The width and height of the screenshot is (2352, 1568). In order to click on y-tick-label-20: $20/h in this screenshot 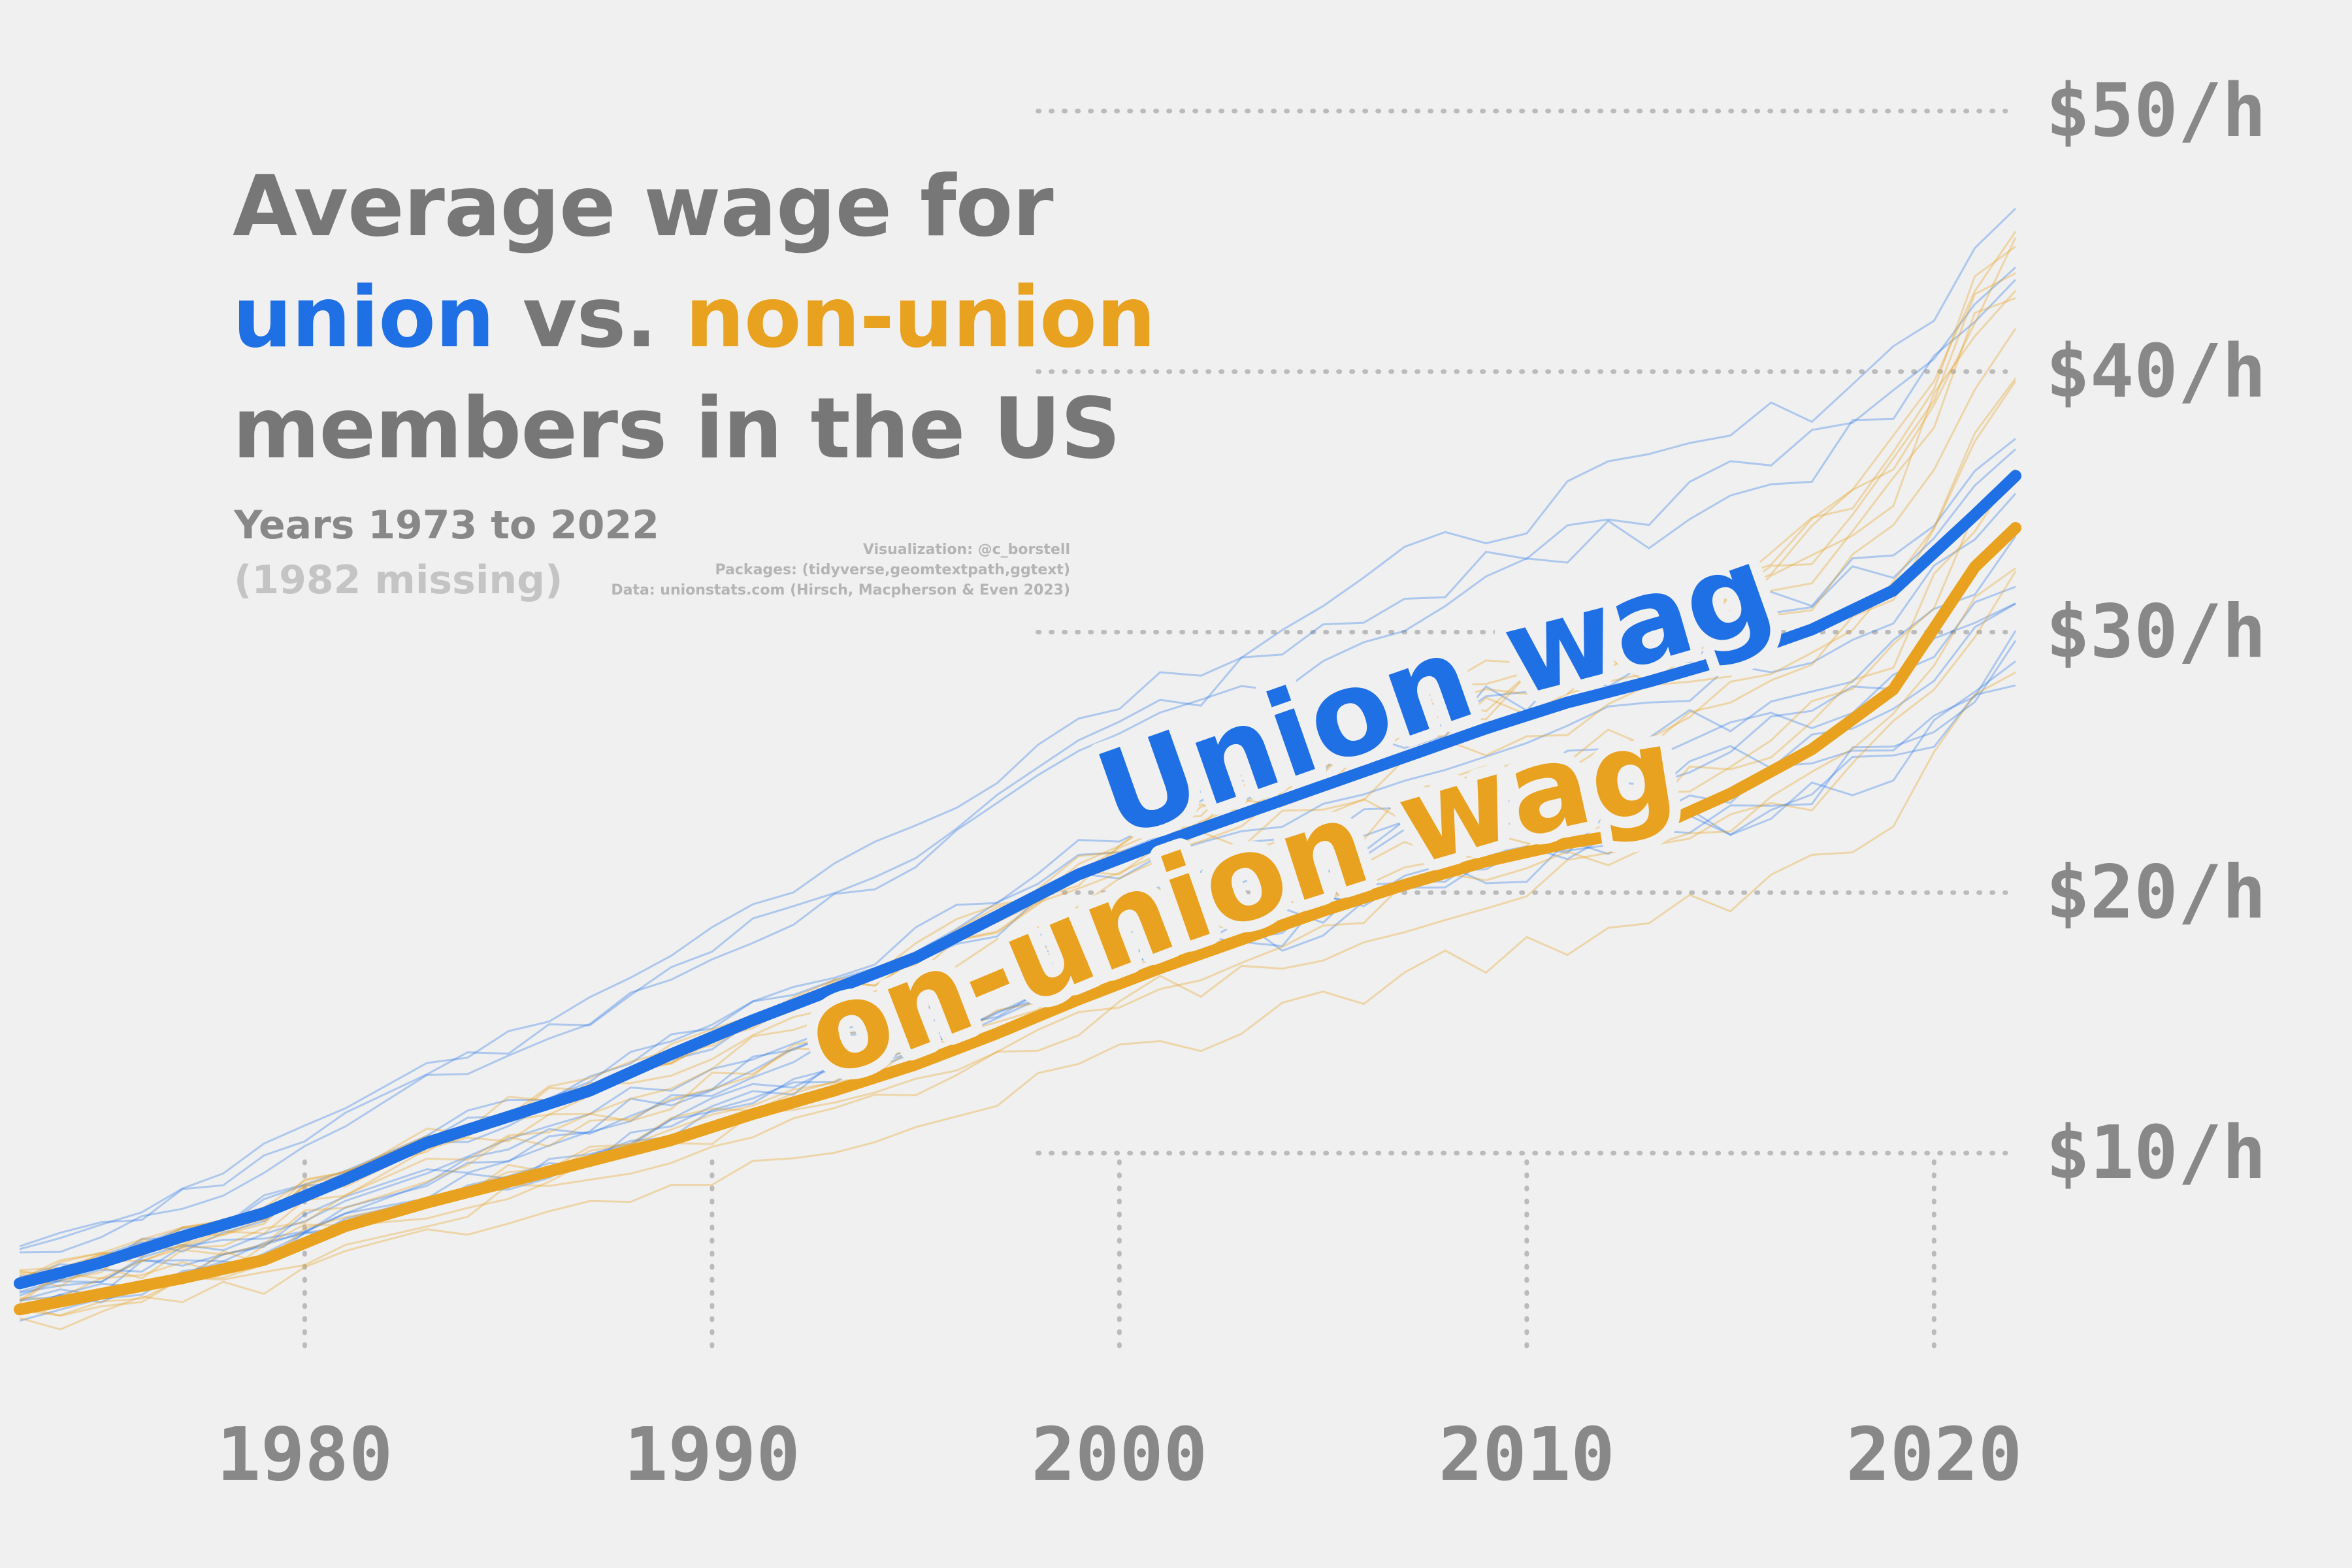, I will do `click(2156, 892)`.